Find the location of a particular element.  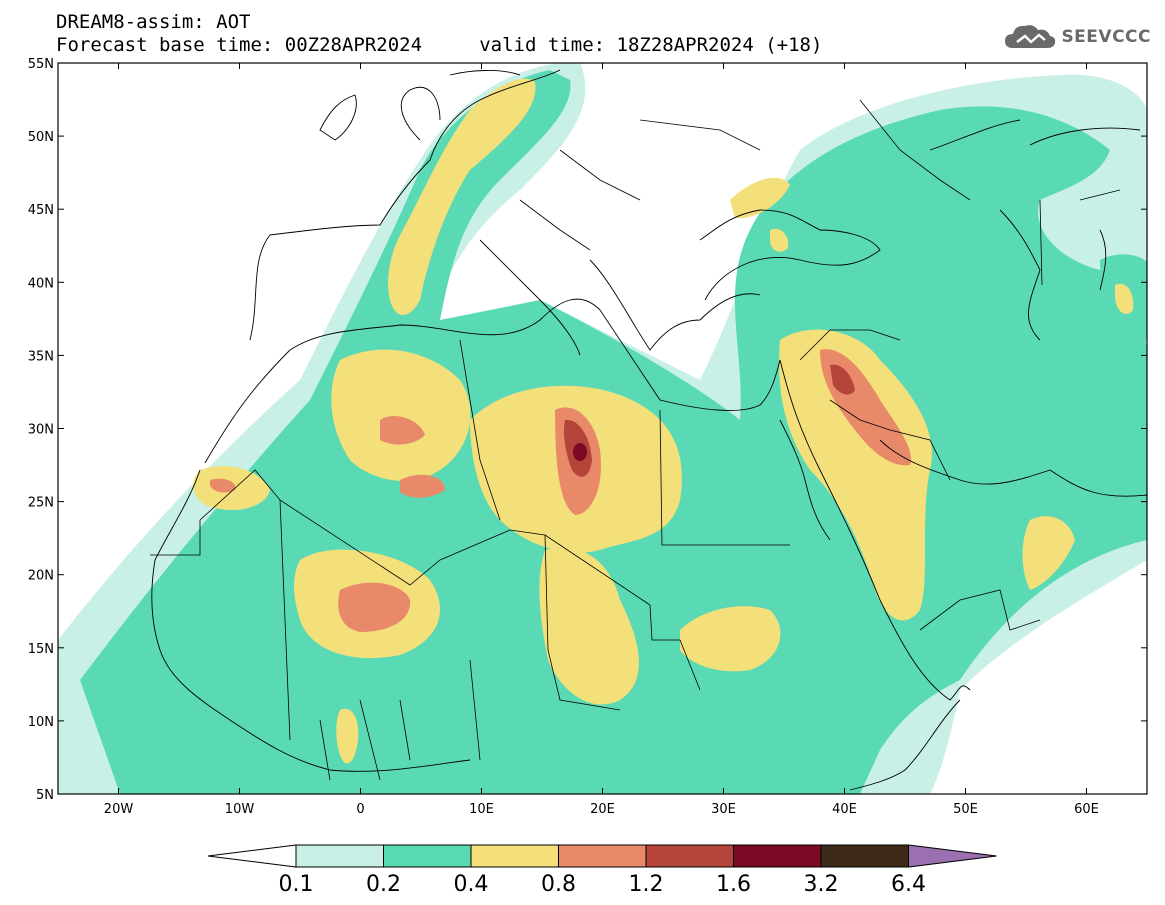

lat-tick-label: 15N is located at coordinates (41, 649).